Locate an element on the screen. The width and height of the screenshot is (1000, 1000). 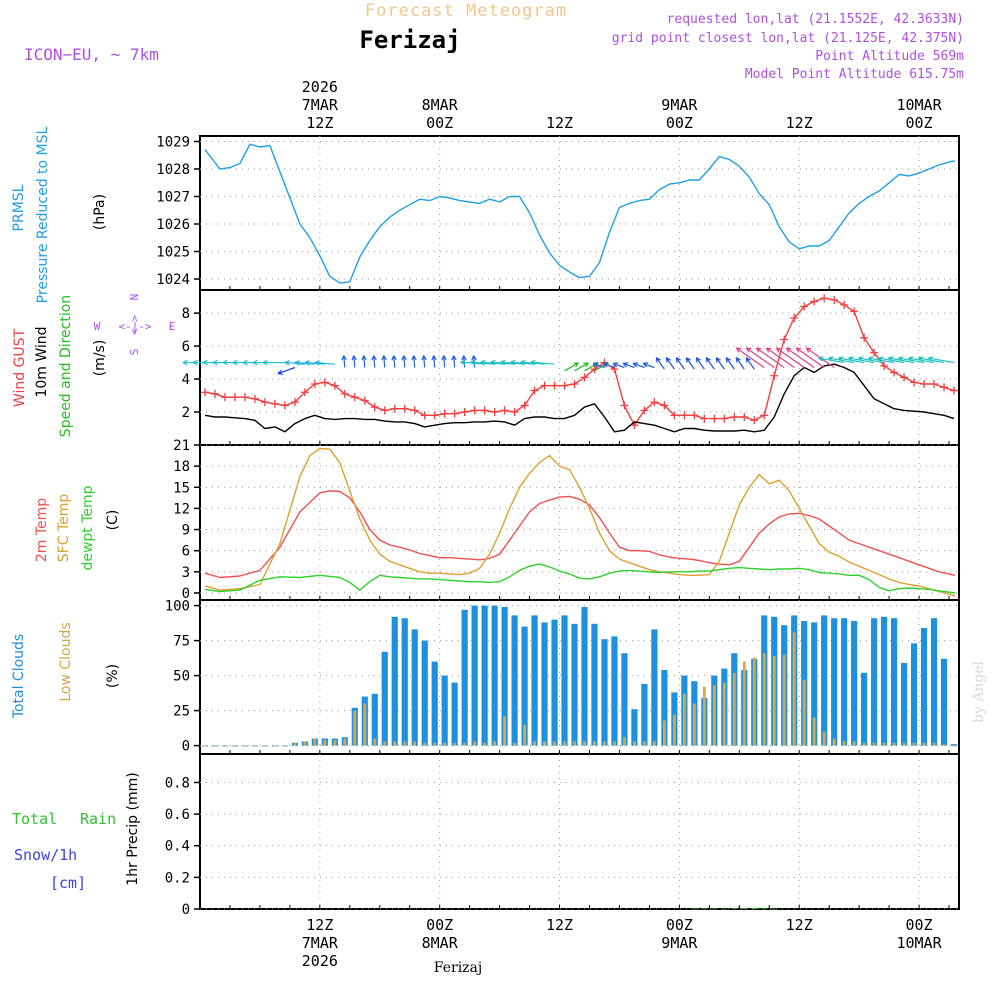
y-tick-label: 1027 is located at coordinates (173, 198).